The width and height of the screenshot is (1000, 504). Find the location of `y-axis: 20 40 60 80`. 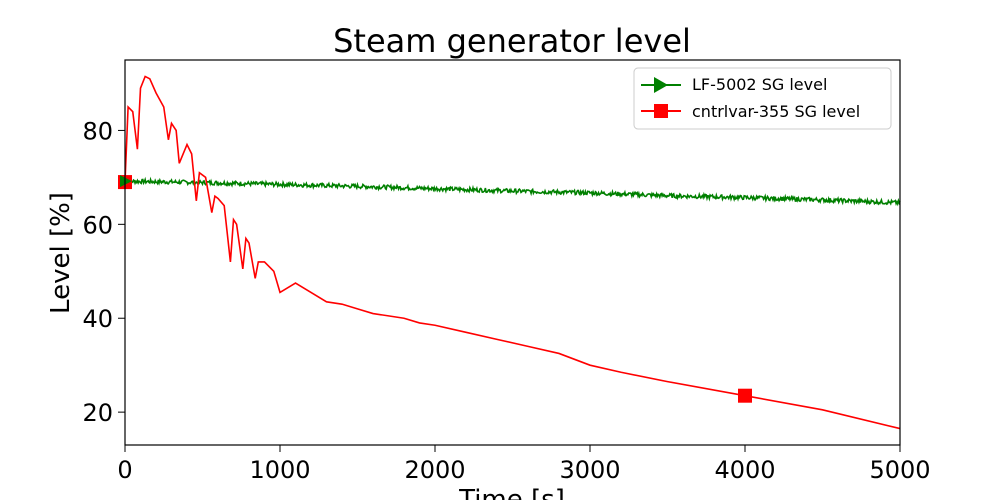

y-axis: 20 40 60 80 is located at coordinates (103, 272).